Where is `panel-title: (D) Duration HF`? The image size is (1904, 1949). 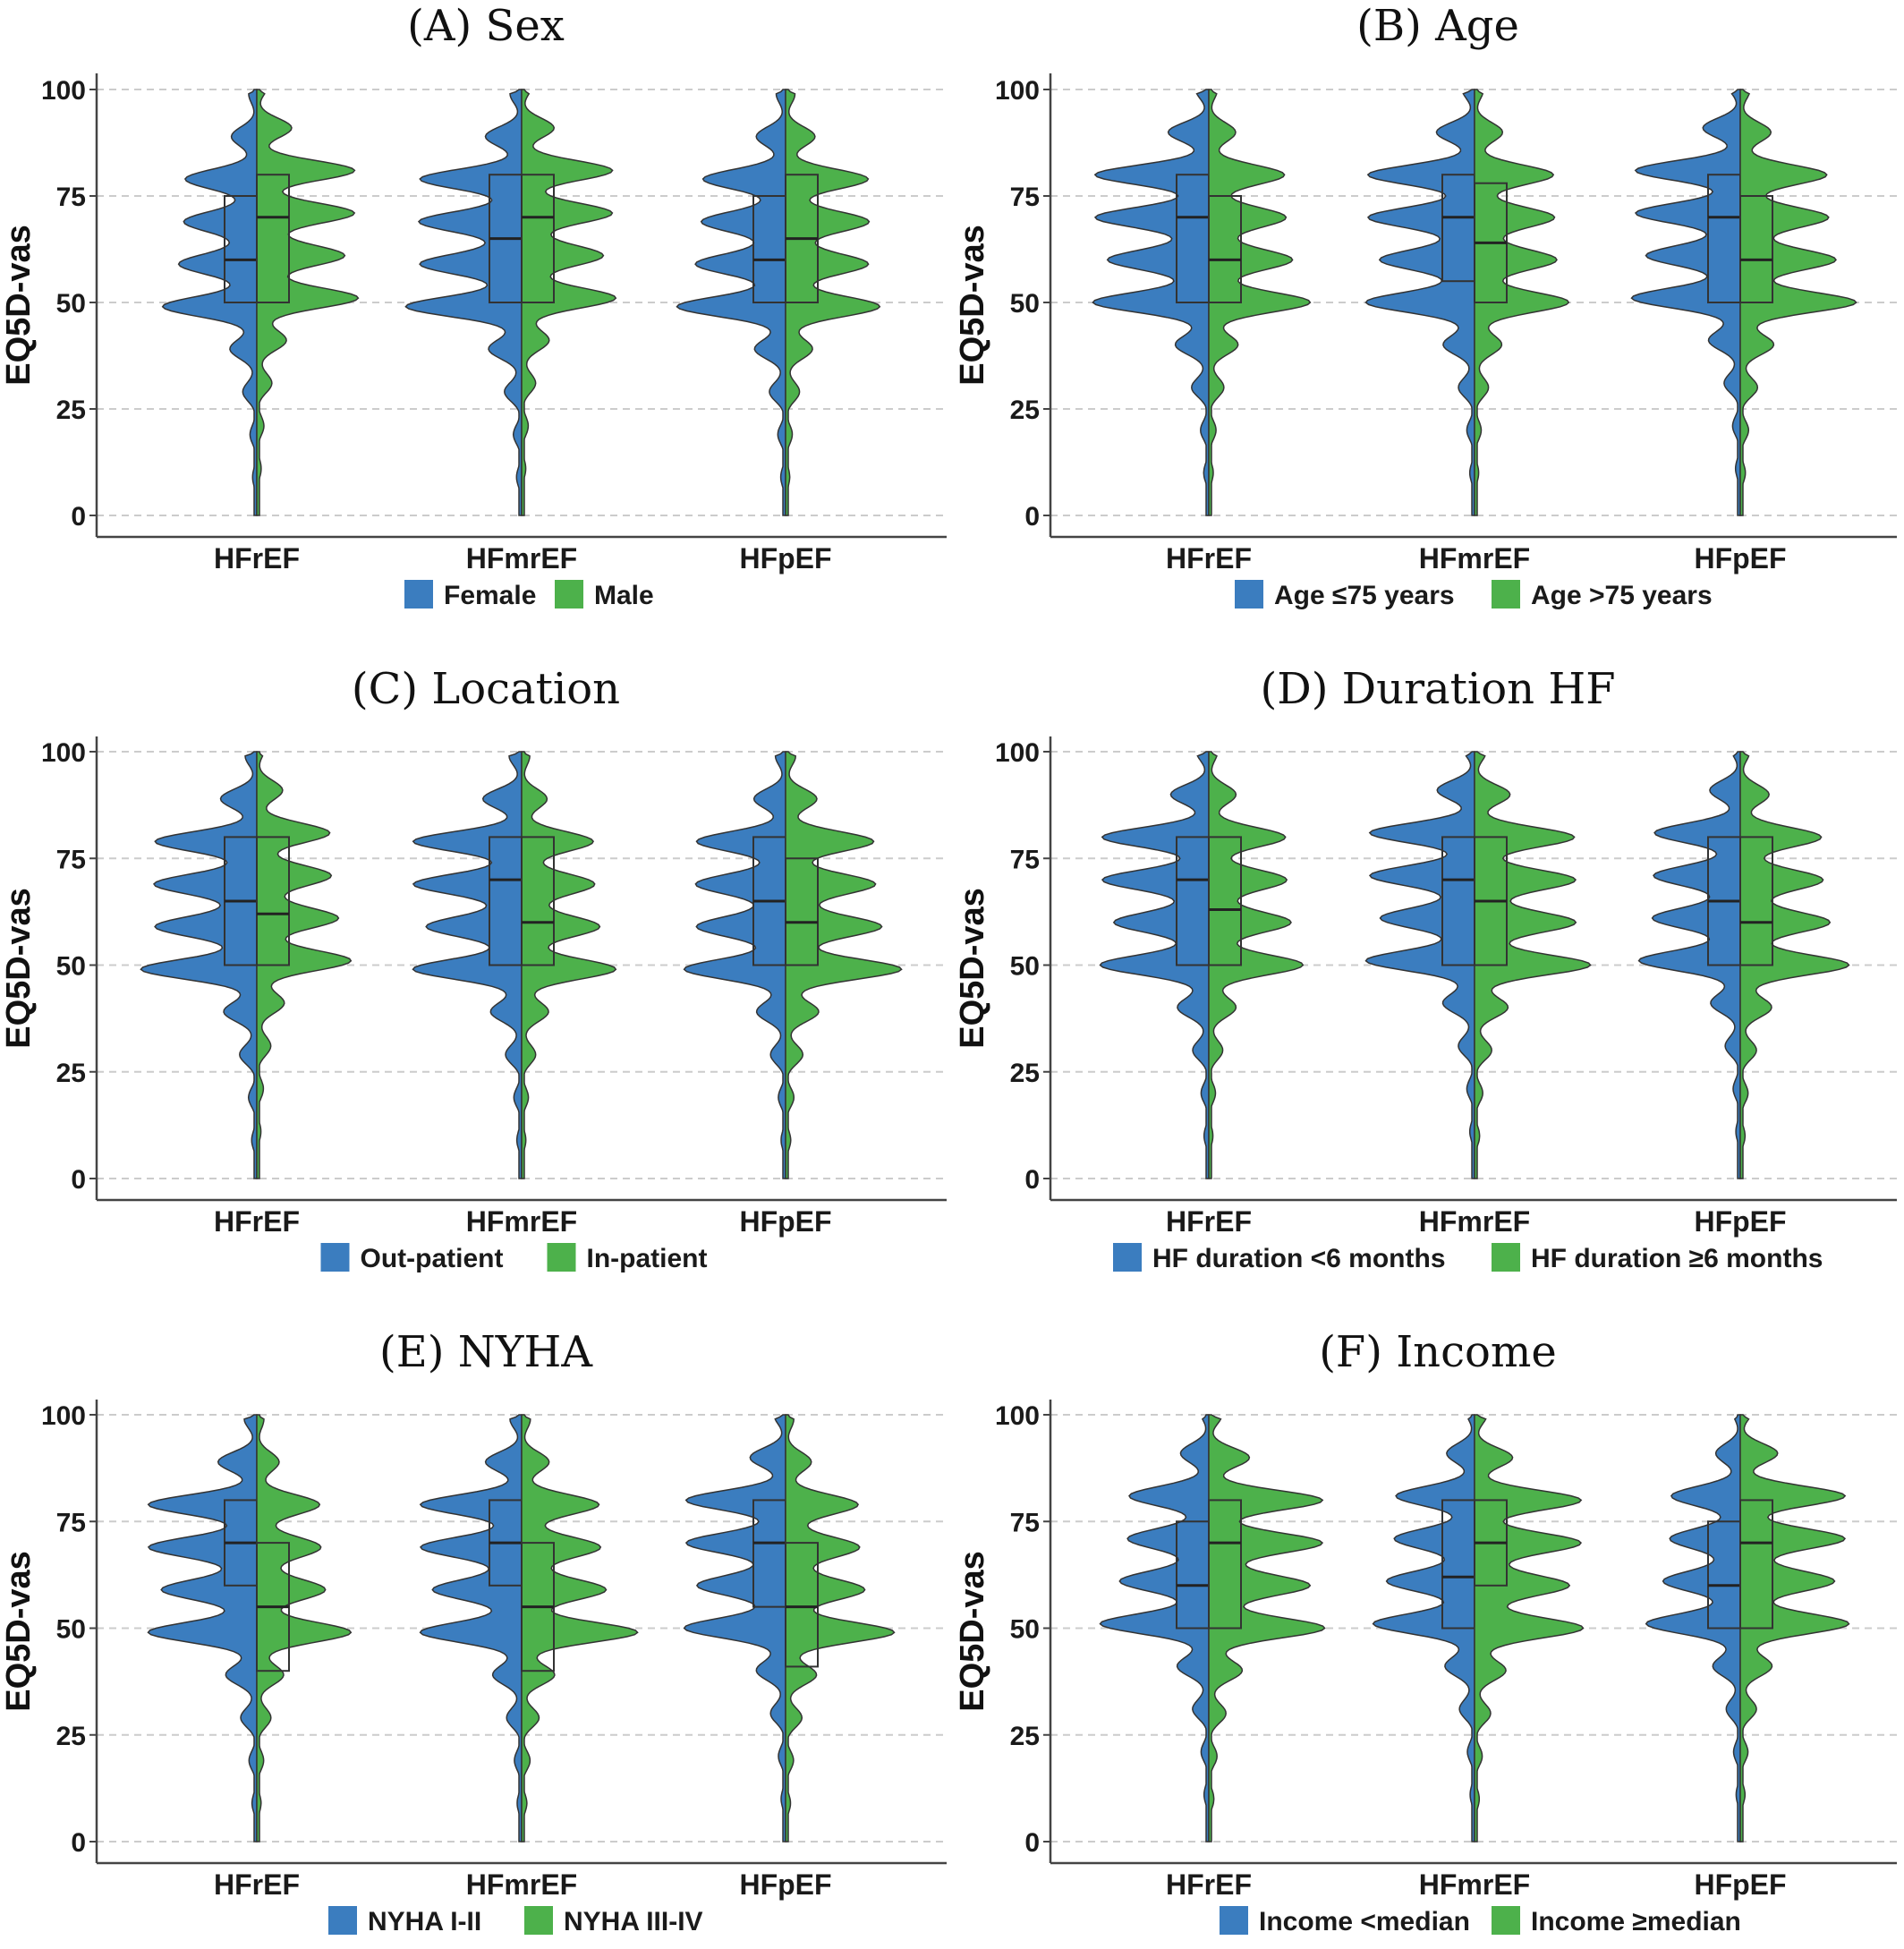
panel-title: (D) Duration HF is located at coordinates (1438, 689).